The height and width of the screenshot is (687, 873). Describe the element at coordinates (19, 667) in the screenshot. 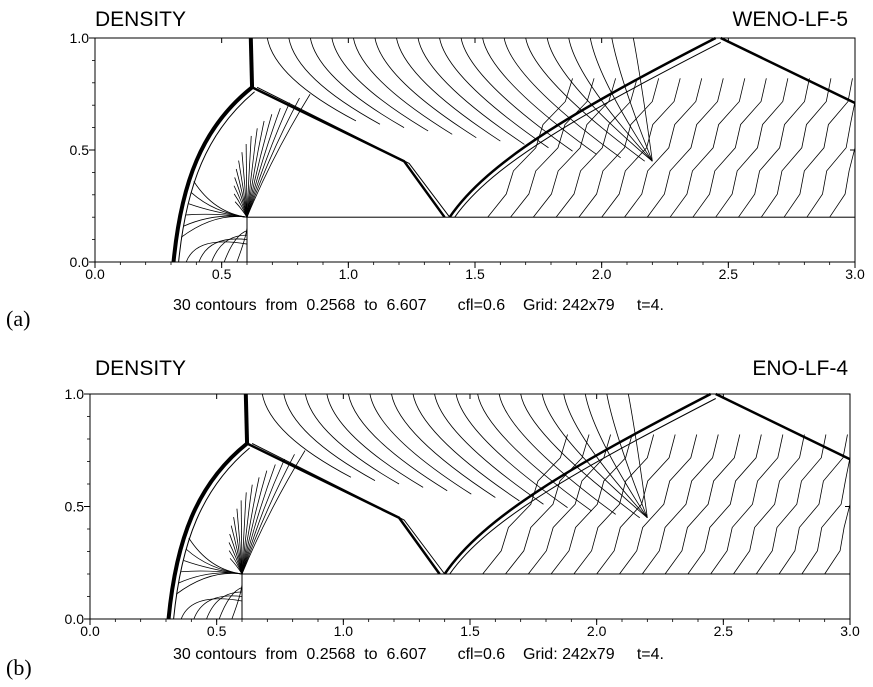

I see `panel-label: (b)` at that location.